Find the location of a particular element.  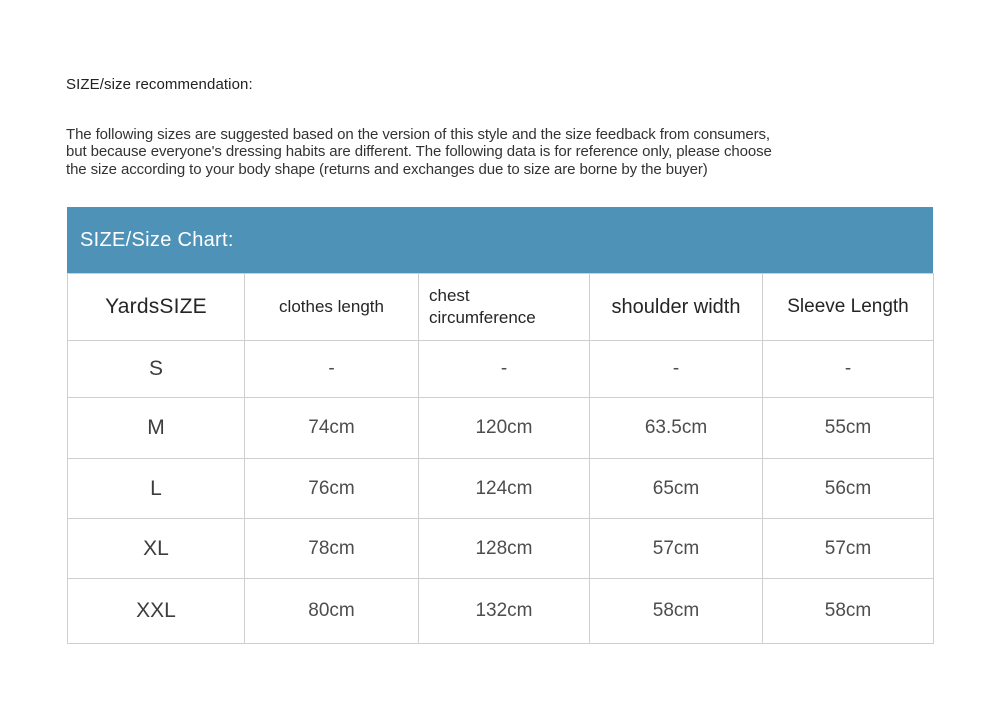

table-row-size-s: S - - - - is located at coordinates (500, 369).